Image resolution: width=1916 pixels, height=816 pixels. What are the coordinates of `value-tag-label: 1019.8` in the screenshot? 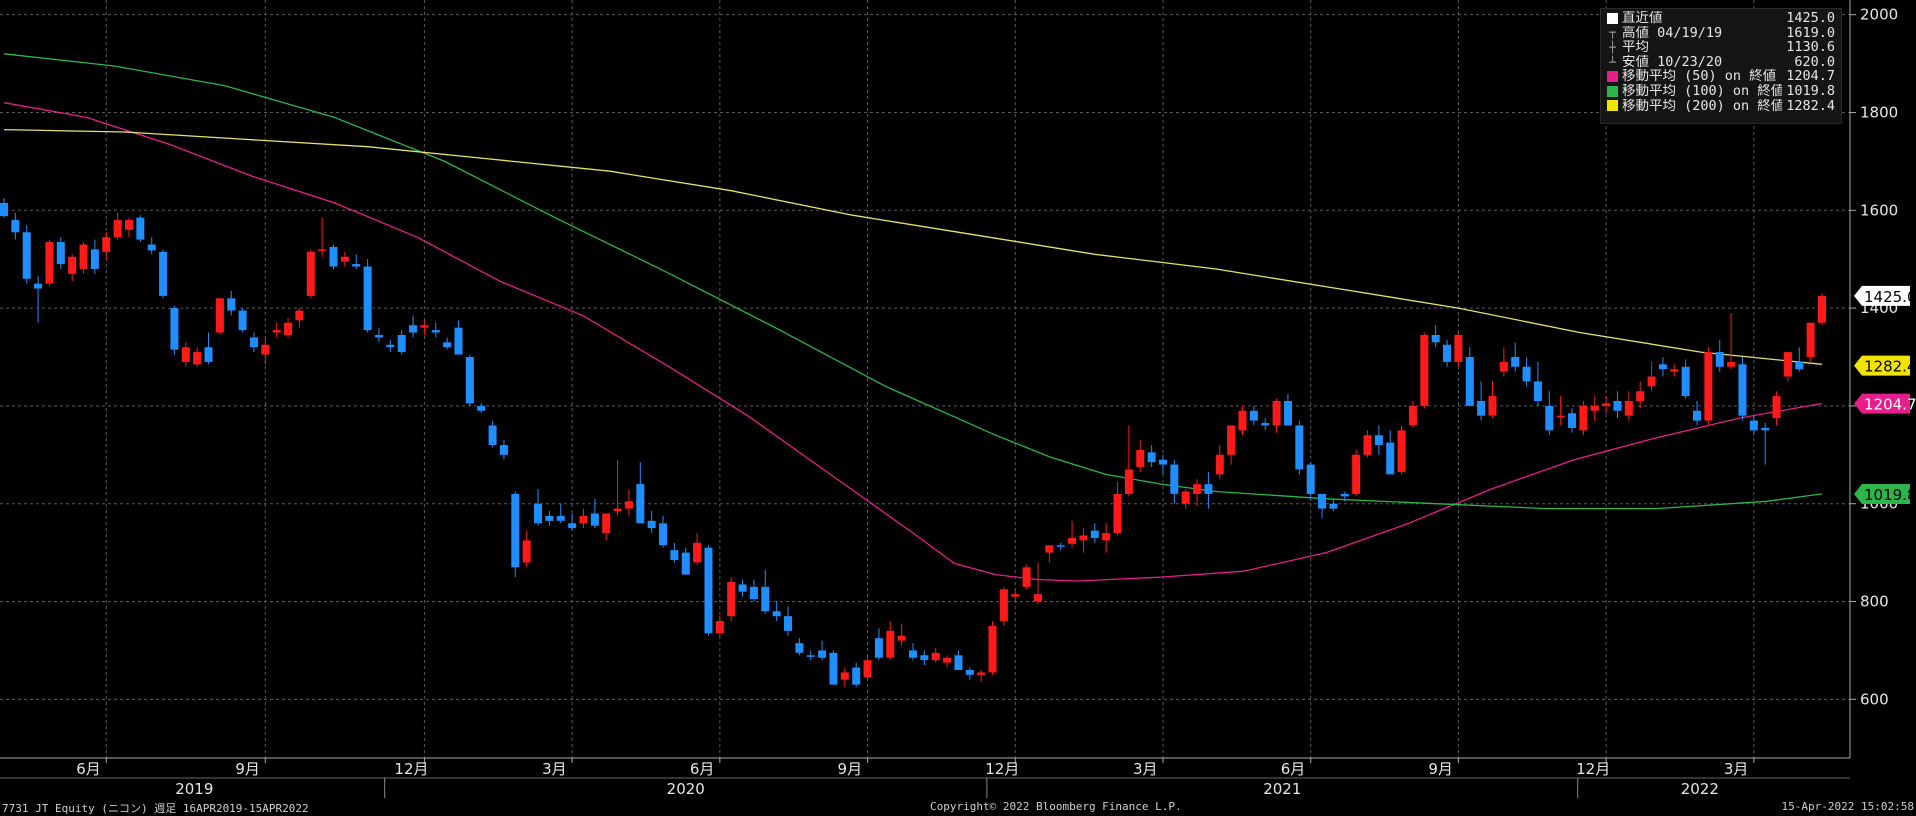 It's located at (1890, 495).